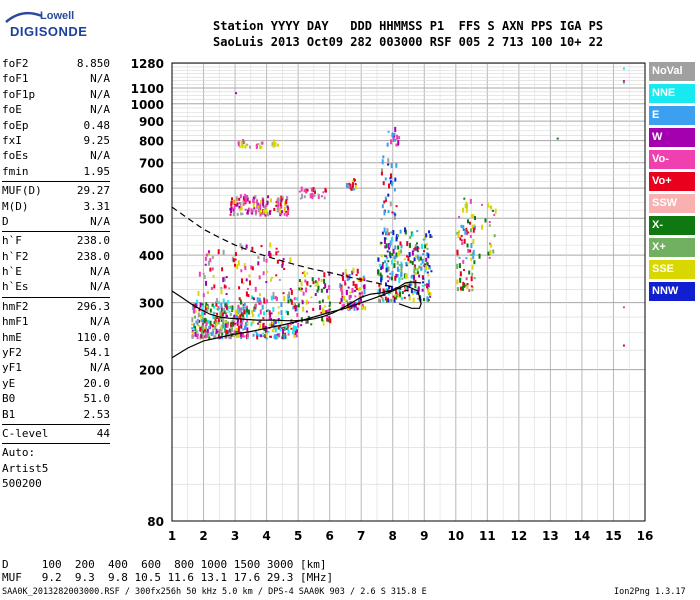 This screenshot has height=600, width=700. What do you see at coordinates (97, 383) in the screenshot?
I see `param-value: 20.0` at bounding box center [97, 383].